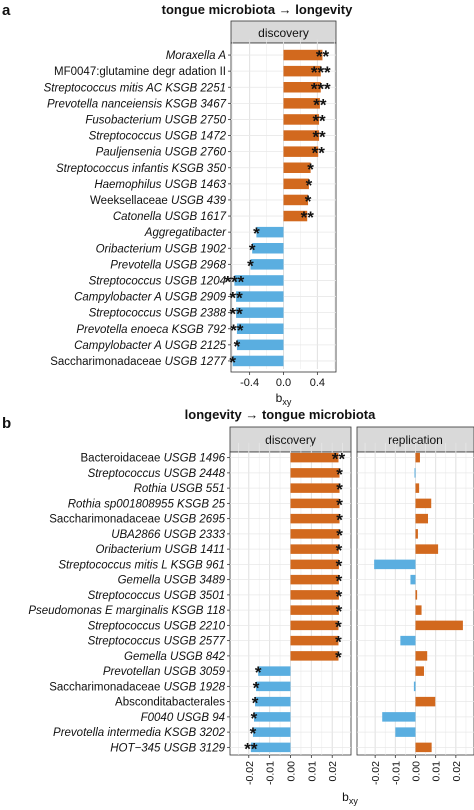  I want to click on panel-a-x-ticks: -0.4 0.0 0.4, so click(282, 380).